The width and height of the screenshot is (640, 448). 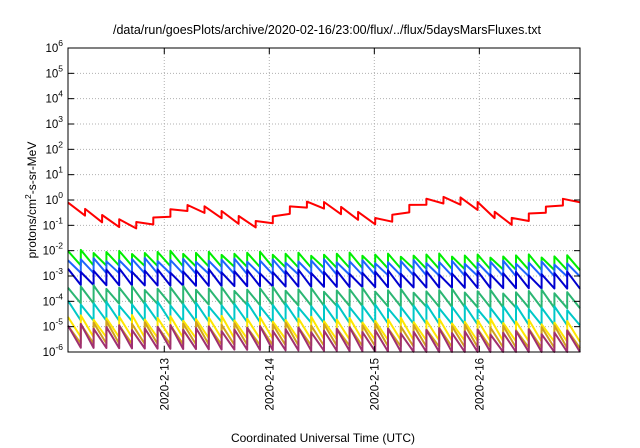 What do you see at coordinates (32, 168) in the screenshot?
I see `y-axis-label-part-b: -s-sr-MeV` at bounding box center [32, 168].